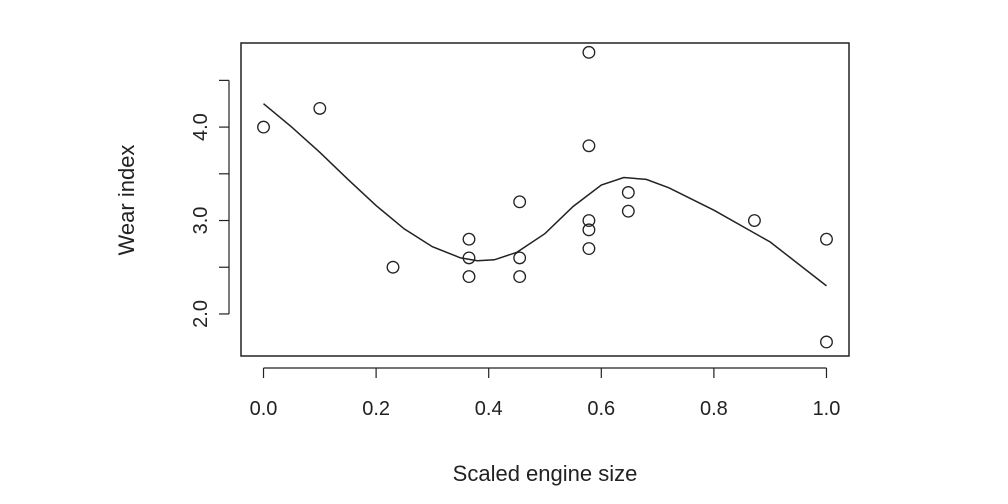 This screenshot has height=504, width=1008. Describe the element at coordinates (201, 221) in the screenshot. I see `y-tick-label: 3.0` at that location.